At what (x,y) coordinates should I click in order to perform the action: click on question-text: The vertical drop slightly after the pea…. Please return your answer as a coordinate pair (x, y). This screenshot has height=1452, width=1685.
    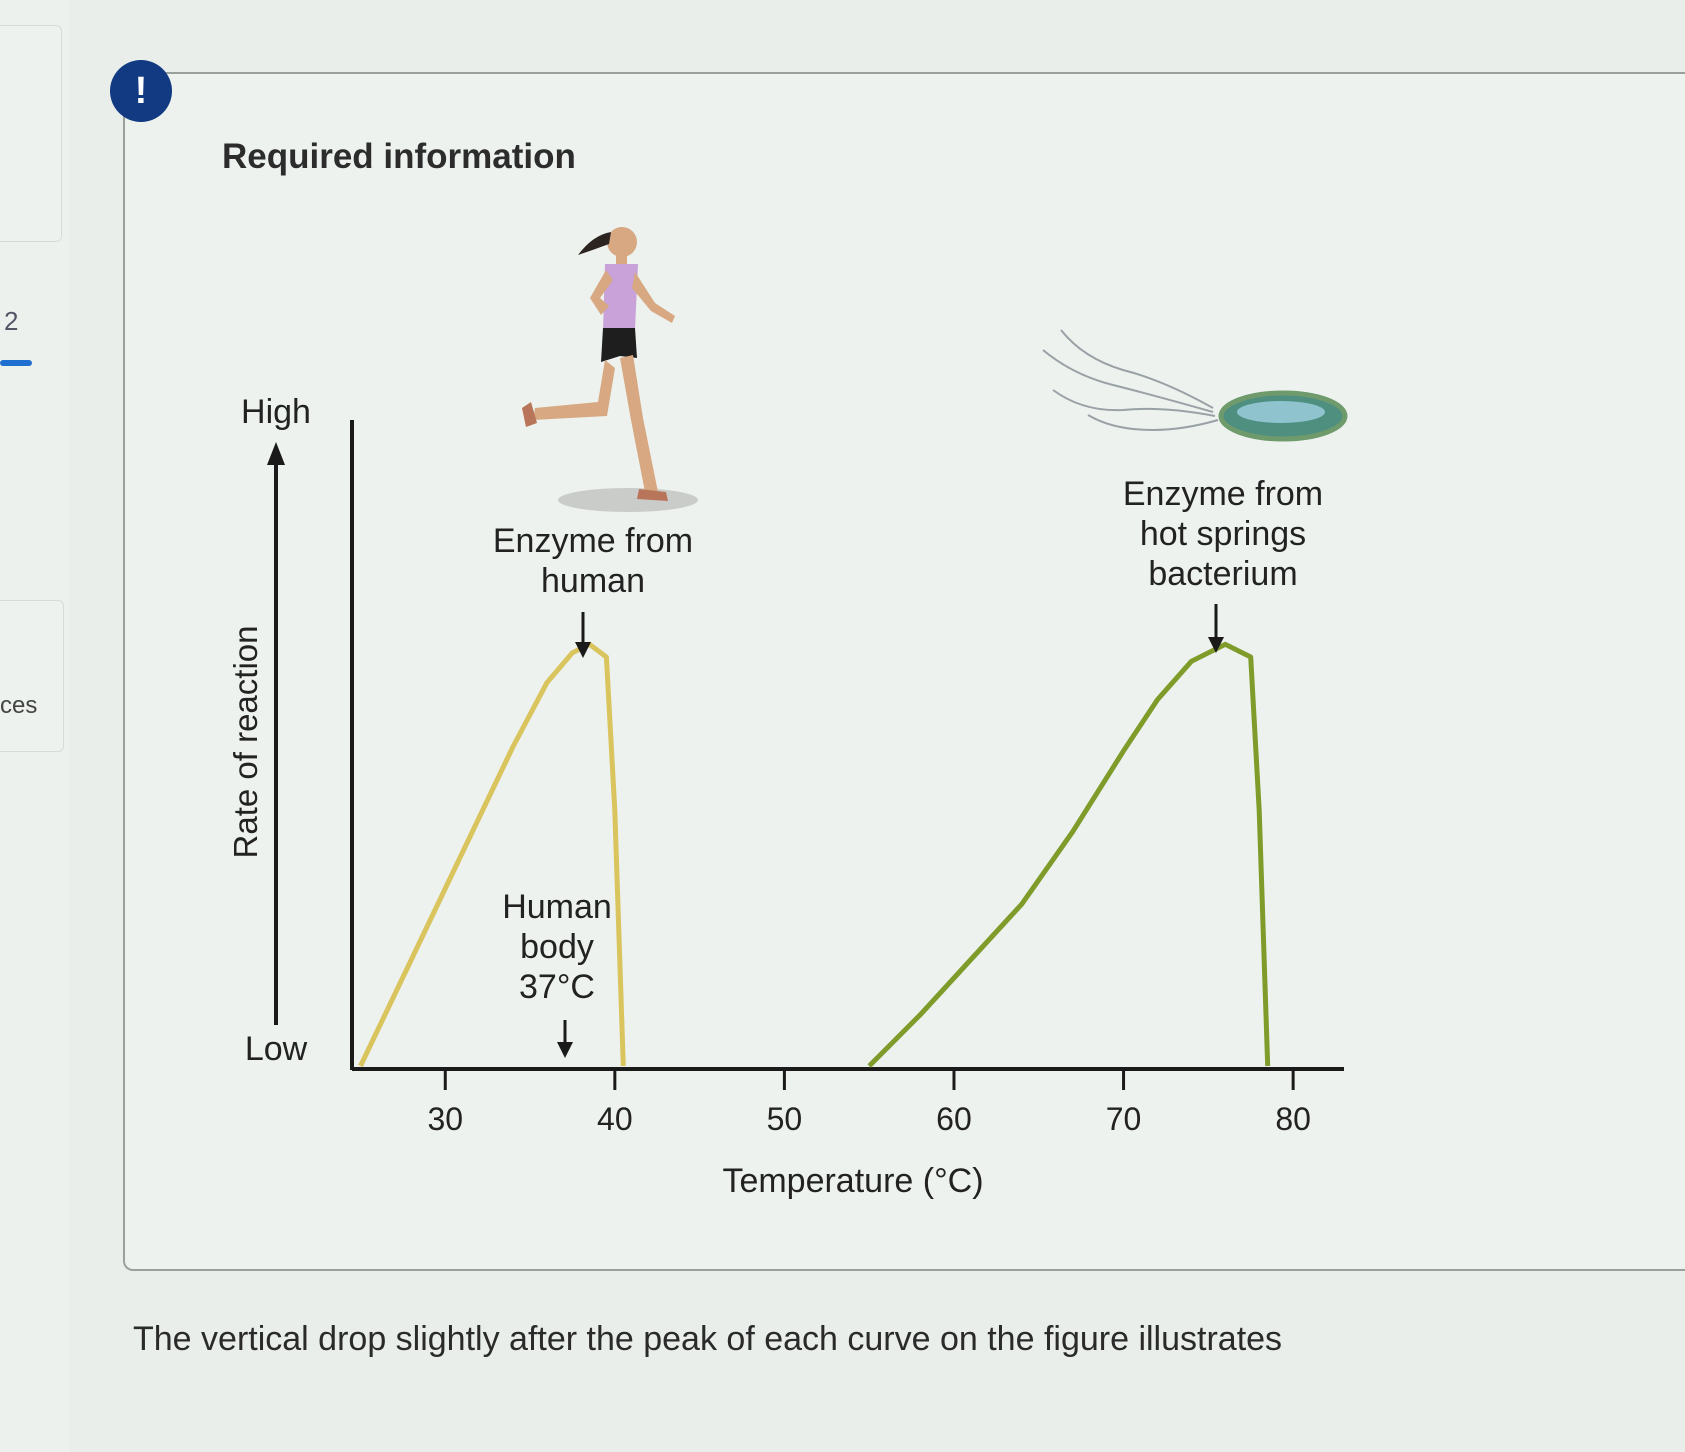
    Looking at the image, I should click on (708, 1339).